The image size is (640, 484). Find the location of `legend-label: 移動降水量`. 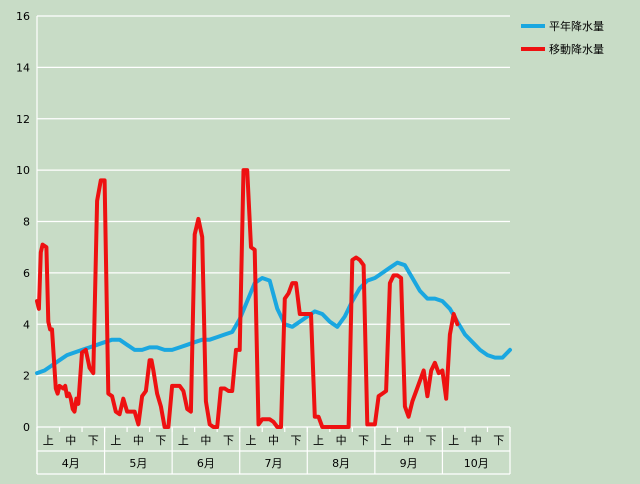

legend-label: 移動降水量 is located at coordinates (576, 49).